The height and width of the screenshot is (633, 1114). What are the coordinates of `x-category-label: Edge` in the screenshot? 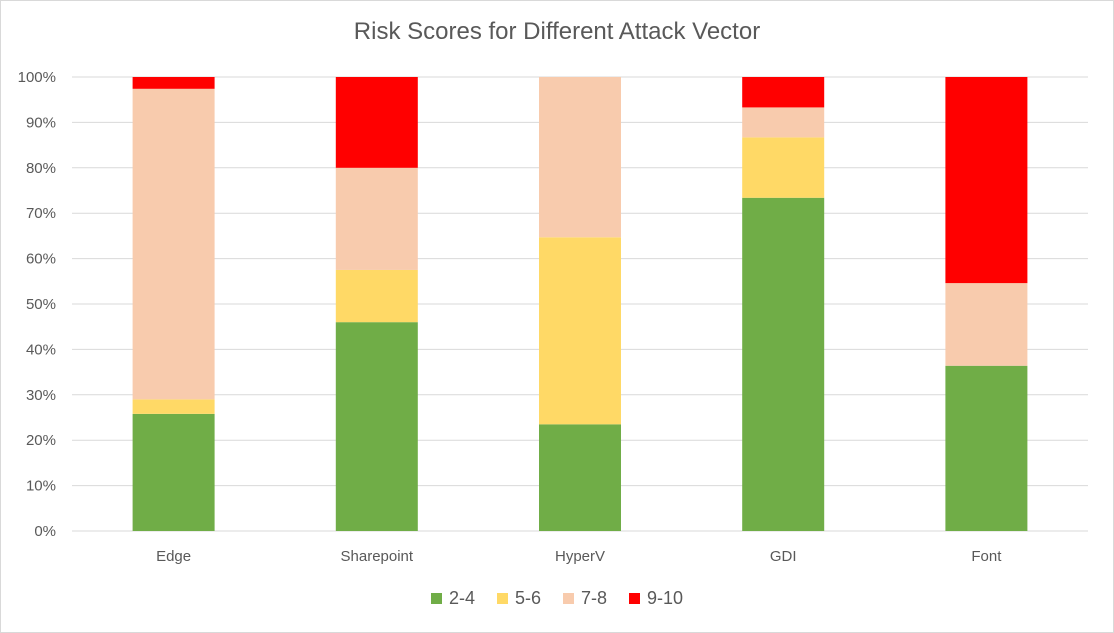 It's located at (173, 556).